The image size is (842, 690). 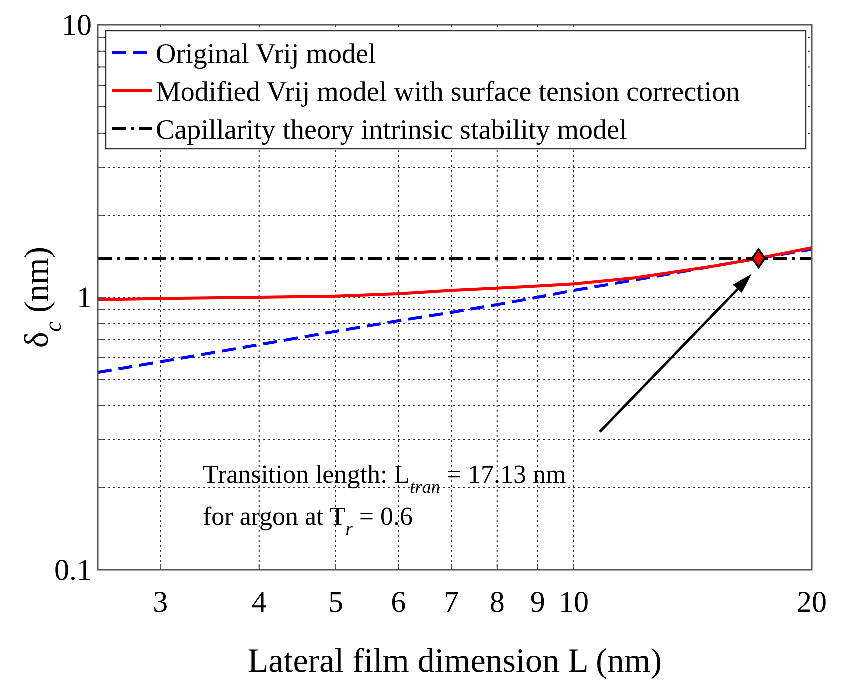 I want to click on annotation: Transition length: L$_{tran}$ = 17.13 nm, so click(x=384, y=478).